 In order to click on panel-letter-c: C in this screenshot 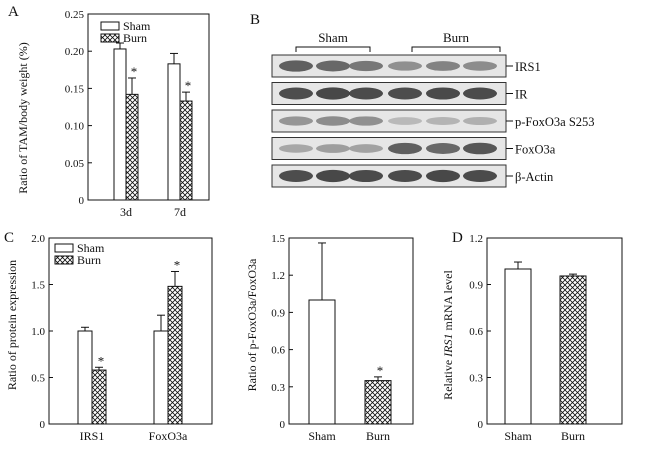, I will do `click(9, 238)`.